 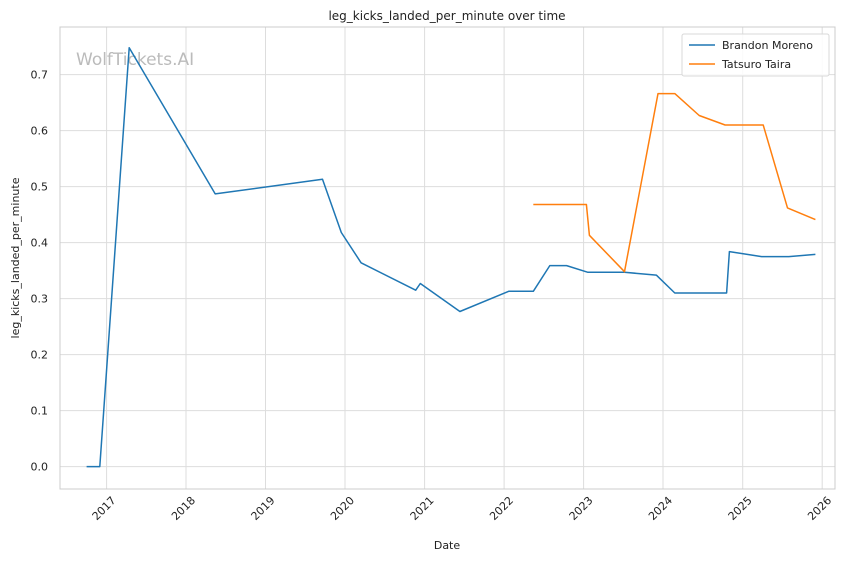 I want to click on y-tick-label: 0.7, so click(x=40, y=75).